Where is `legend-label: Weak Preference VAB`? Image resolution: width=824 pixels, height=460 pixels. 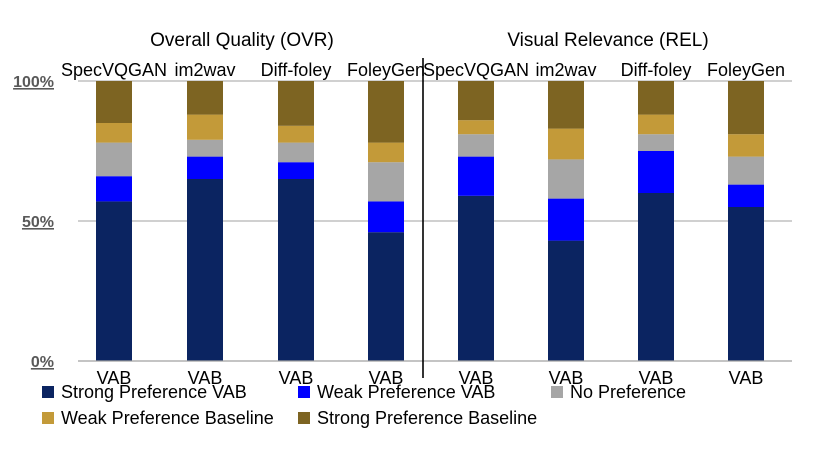 legend-label: Weak Preference VAB is located at coordinates (406, 392).